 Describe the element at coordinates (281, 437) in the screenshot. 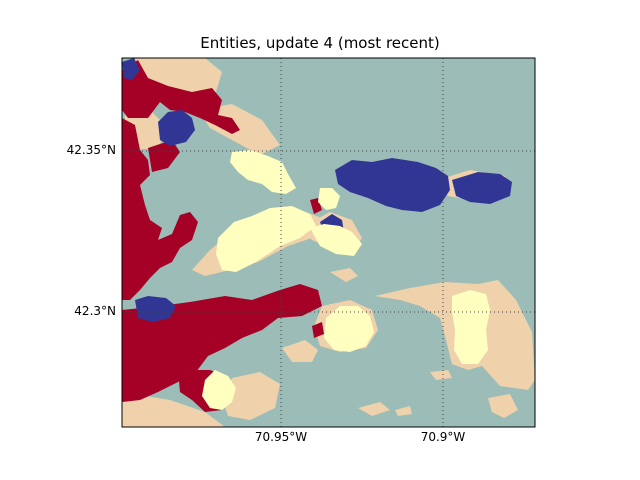

I see `lon-tick-label: 70.95°W` at that location.